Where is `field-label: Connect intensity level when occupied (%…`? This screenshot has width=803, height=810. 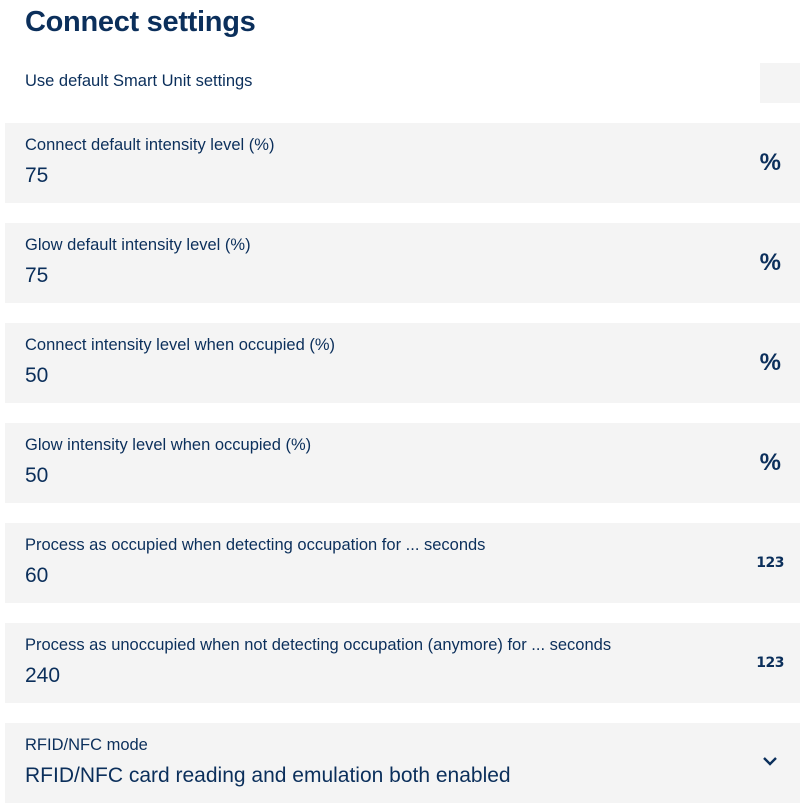
field-label: Connect intensity level when occupied (%… is located at coordinates (180, 345).